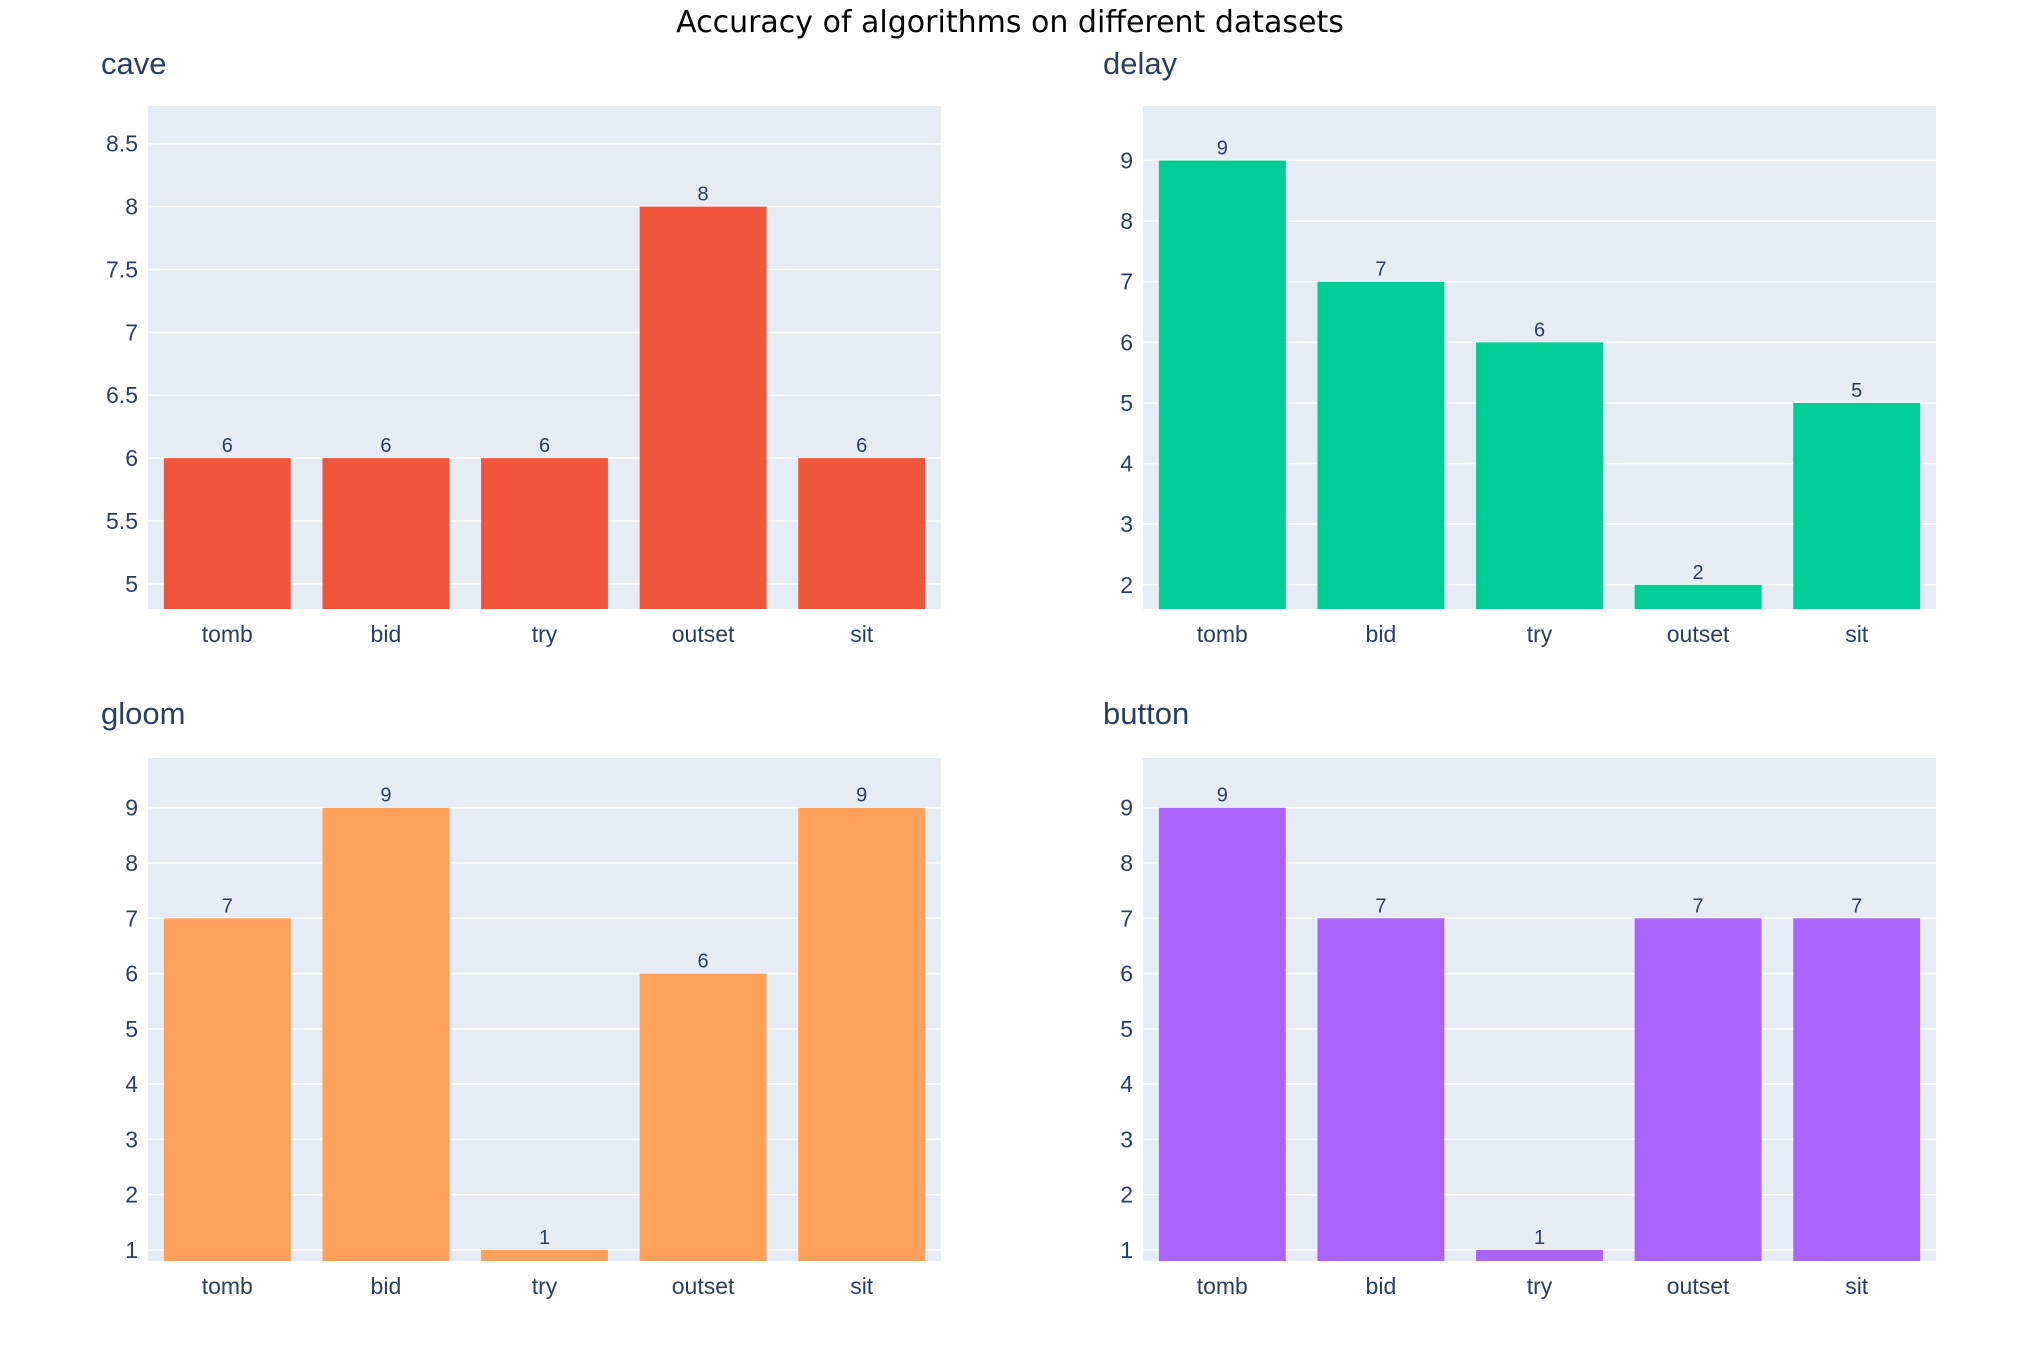 The image size is (2020, 1351). What do you see at coordinates (122, 144) in the screenshot?
I see `y-tick-label: 8.5` at bounding box center [122, 144].